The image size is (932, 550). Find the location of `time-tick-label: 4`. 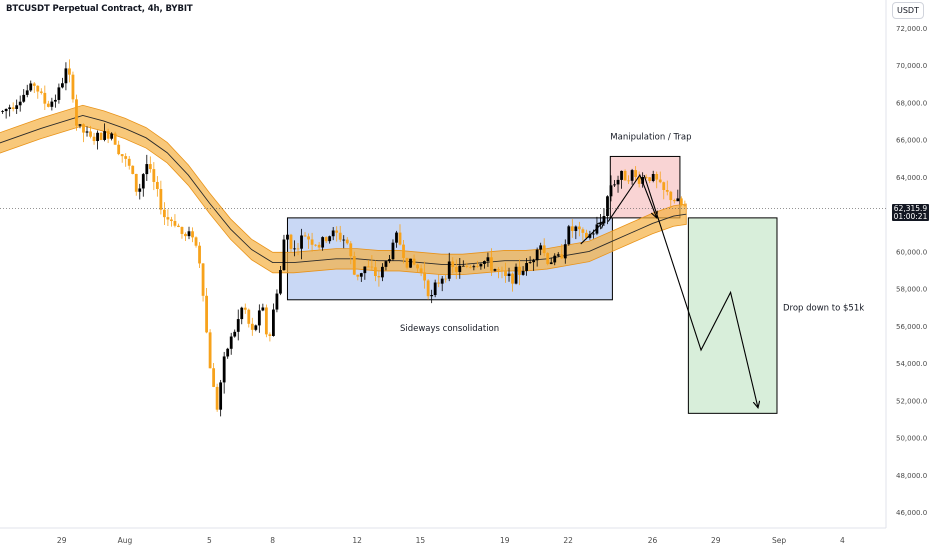

time-tick-label: 4 is located at coordinates (842, 540).